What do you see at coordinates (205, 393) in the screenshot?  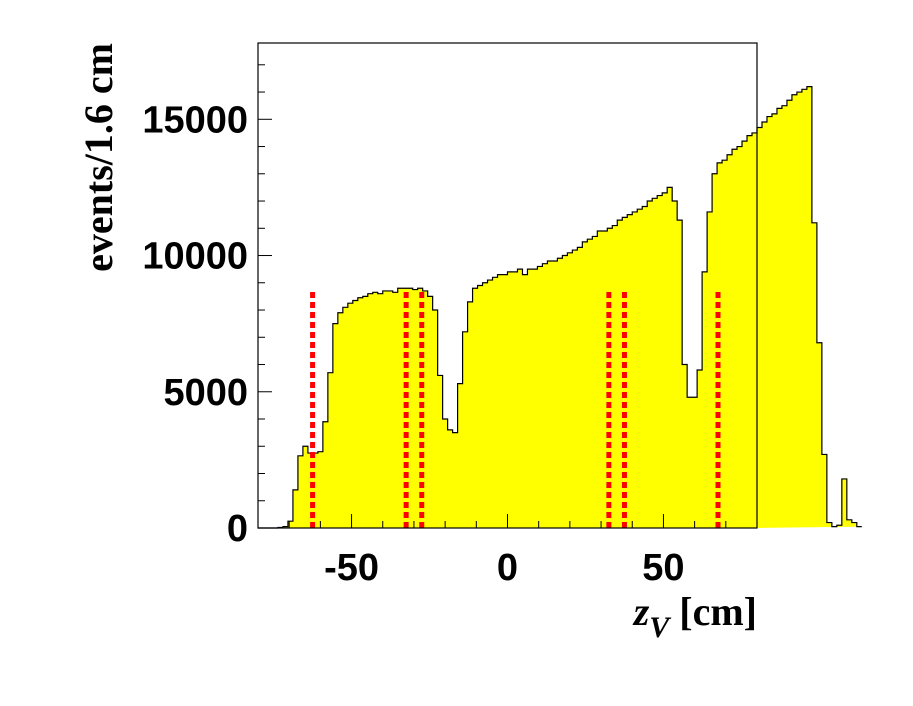 I see `y-tick-label: 5000` at bounding box center [205, 393].